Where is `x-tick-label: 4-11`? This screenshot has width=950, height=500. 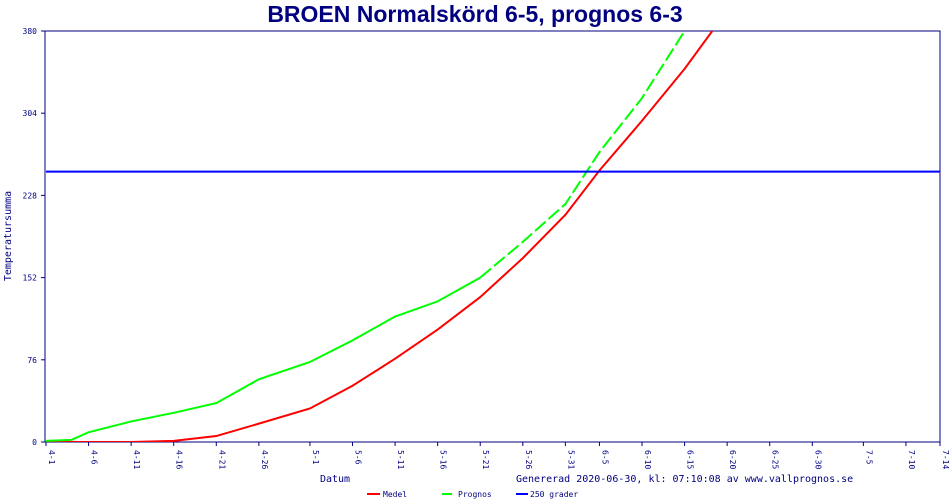 x-tick-label: 4-11 is located at coordinates (136, 459).